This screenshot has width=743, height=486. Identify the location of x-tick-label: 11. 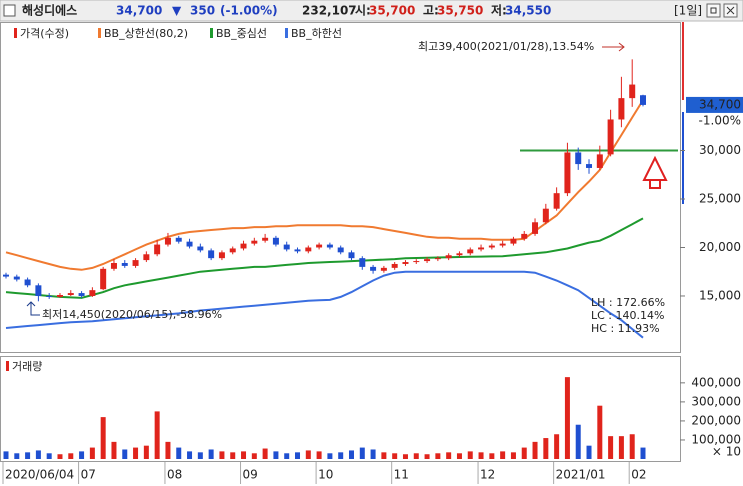
(401, 475).